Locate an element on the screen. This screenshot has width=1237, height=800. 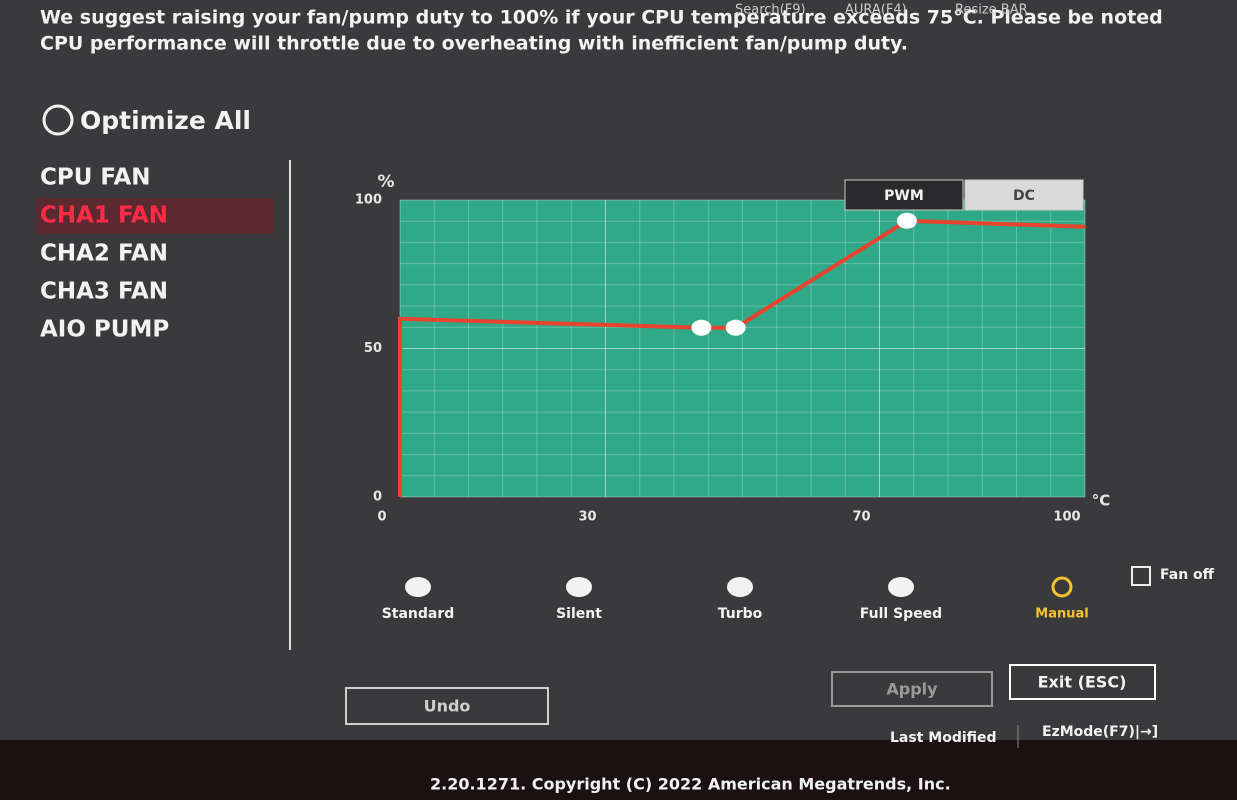
top-bar-item: Resize BAR is located at coordinates (991, 10).